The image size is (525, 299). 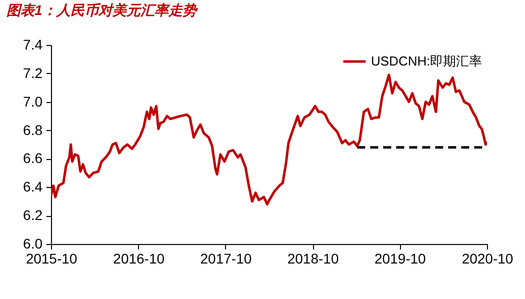 I want to click on legend-label: USDCNH:即期汇率, so click(x=426, y=61).